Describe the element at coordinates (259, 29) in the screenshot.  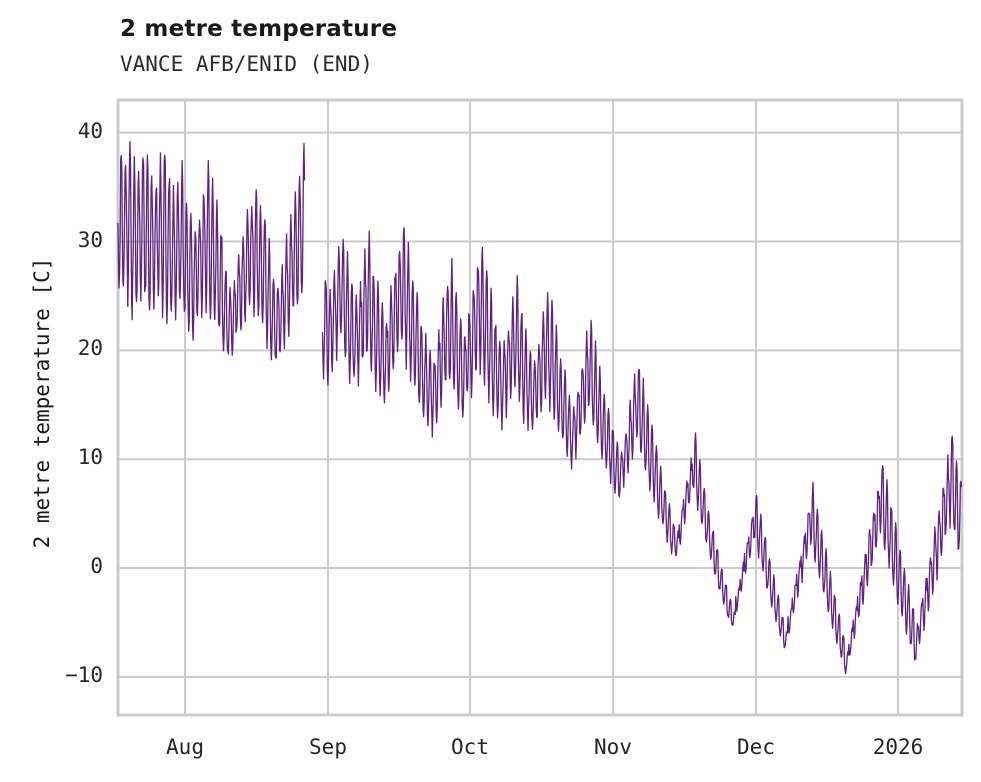
I see `chart-title: 2 metre temperature` at that location.